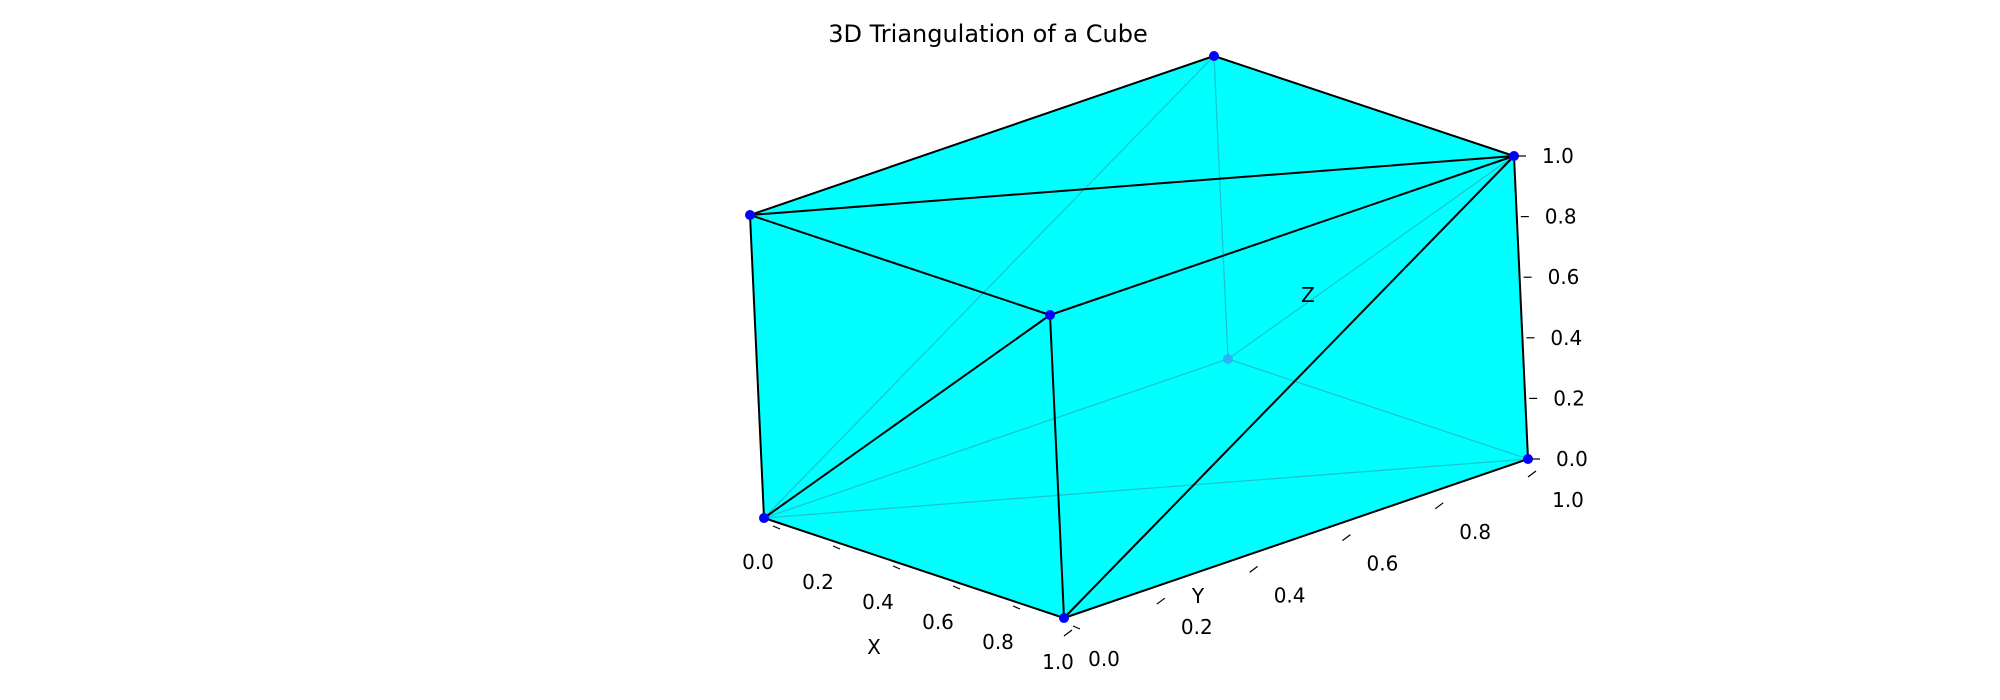 The height and width of the screenshot is (700, 2000). Describe the element at coordinates (1197, 627) in the screenshot. I see `y-tick-label: 0.2` at that location.